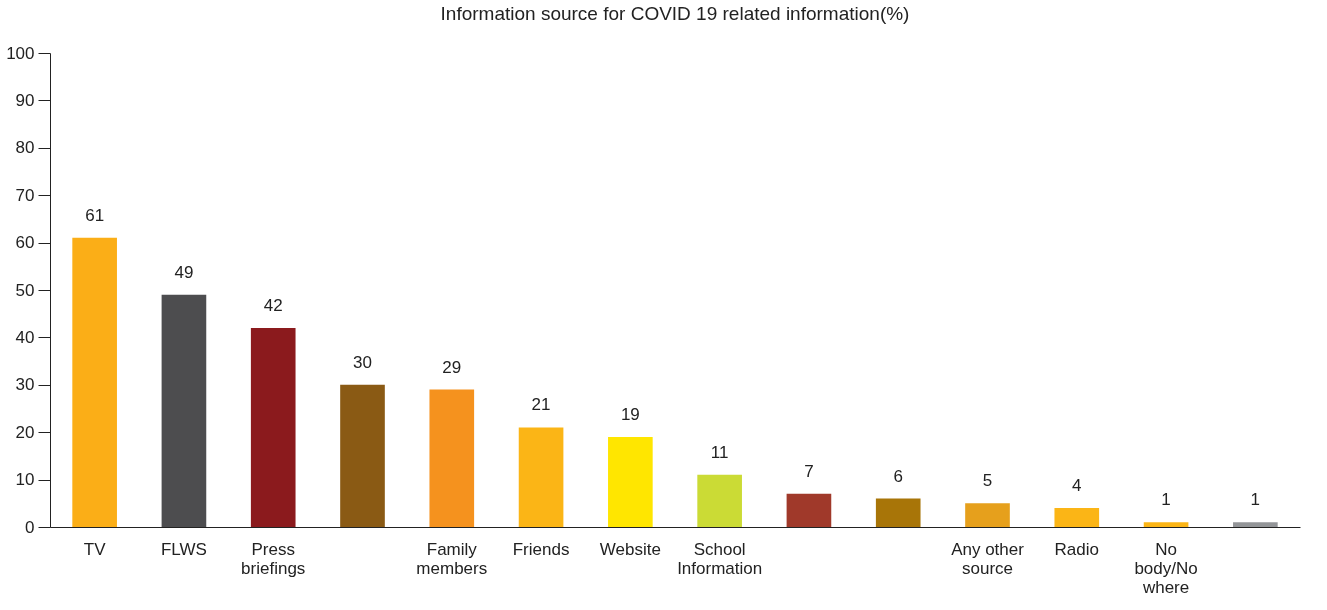 This screenshot has height=610, width=1327. I want to click on data-label: 61, so click(95, 215).